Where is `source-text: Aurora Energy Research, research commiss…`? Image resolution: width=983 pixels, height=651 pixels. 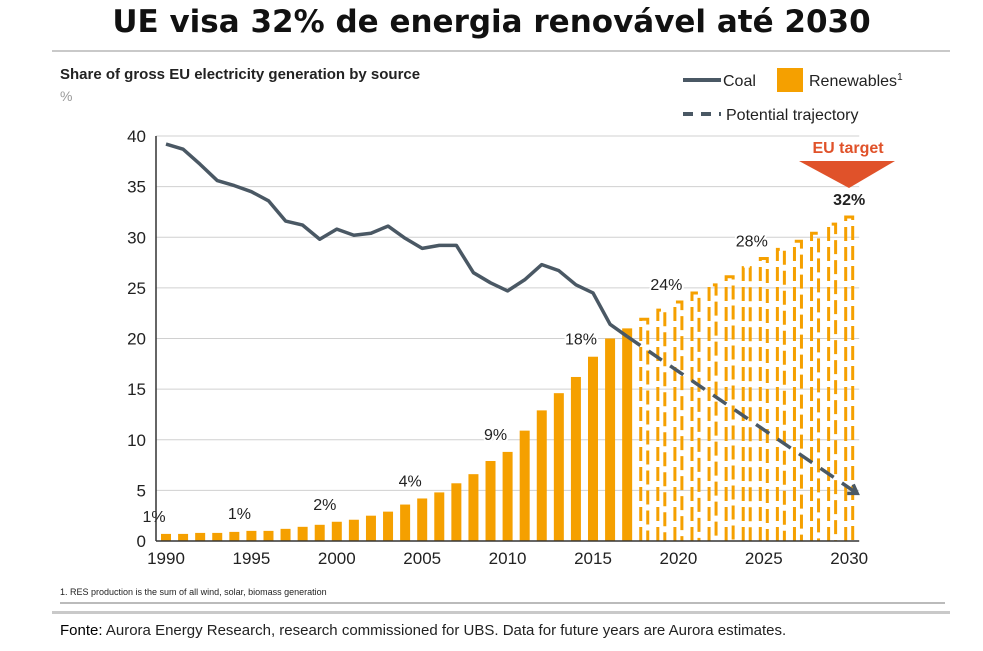
source-text: Aurora Energy Research, research commiss… is located at coordinates (446, 630).